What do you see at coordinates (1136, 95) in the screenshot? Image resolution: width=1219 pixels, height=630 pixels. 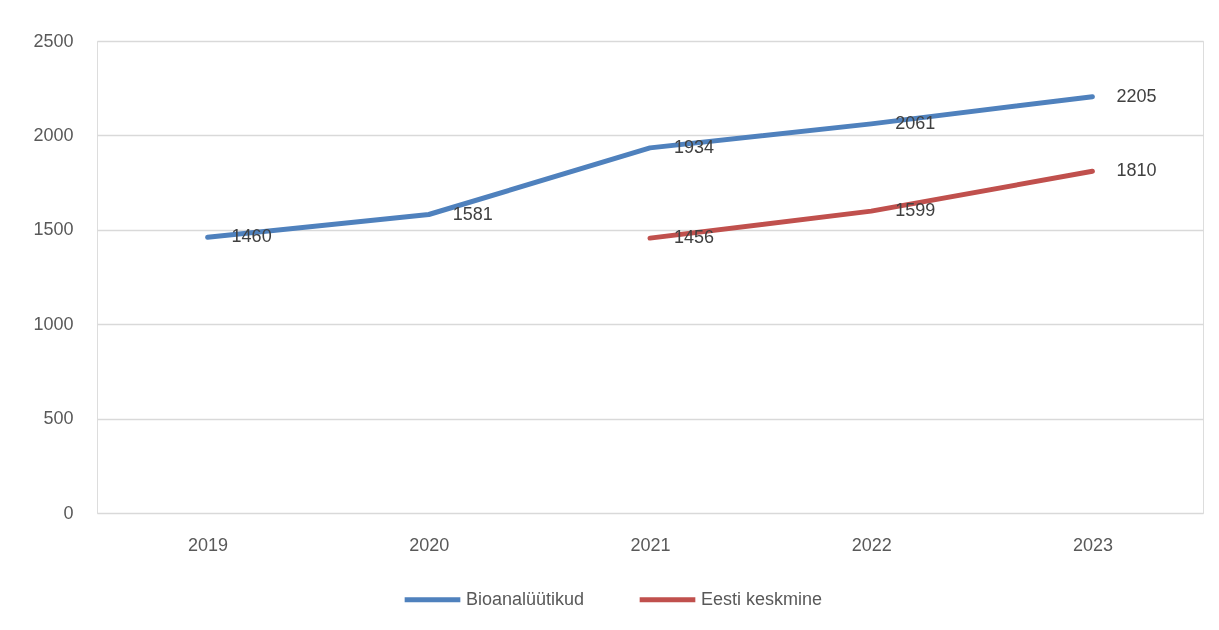 I see `data-label: 2205` at bounding box center [1136, 95].